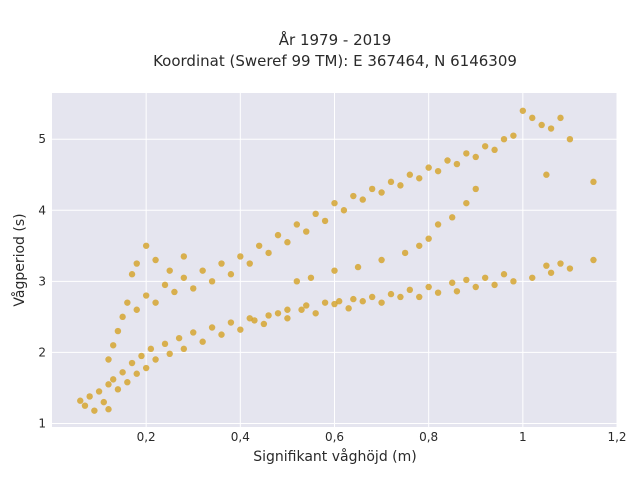 The width and height of the screenshot is (640, 480). I want to click on x-tick-label: 1,2, so click(616, 437).